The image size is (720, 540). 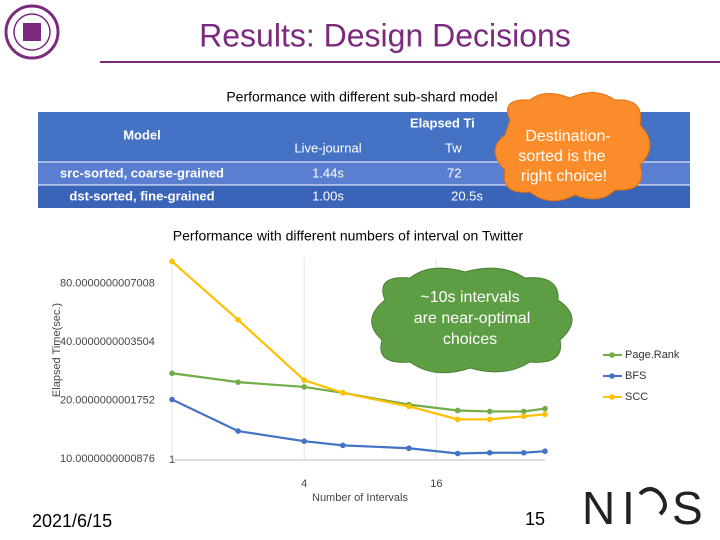 What do you see at coordinates (436, 484) in the screenshot?
I see `x-tick-label: 16` at bounding box center [436, 484].